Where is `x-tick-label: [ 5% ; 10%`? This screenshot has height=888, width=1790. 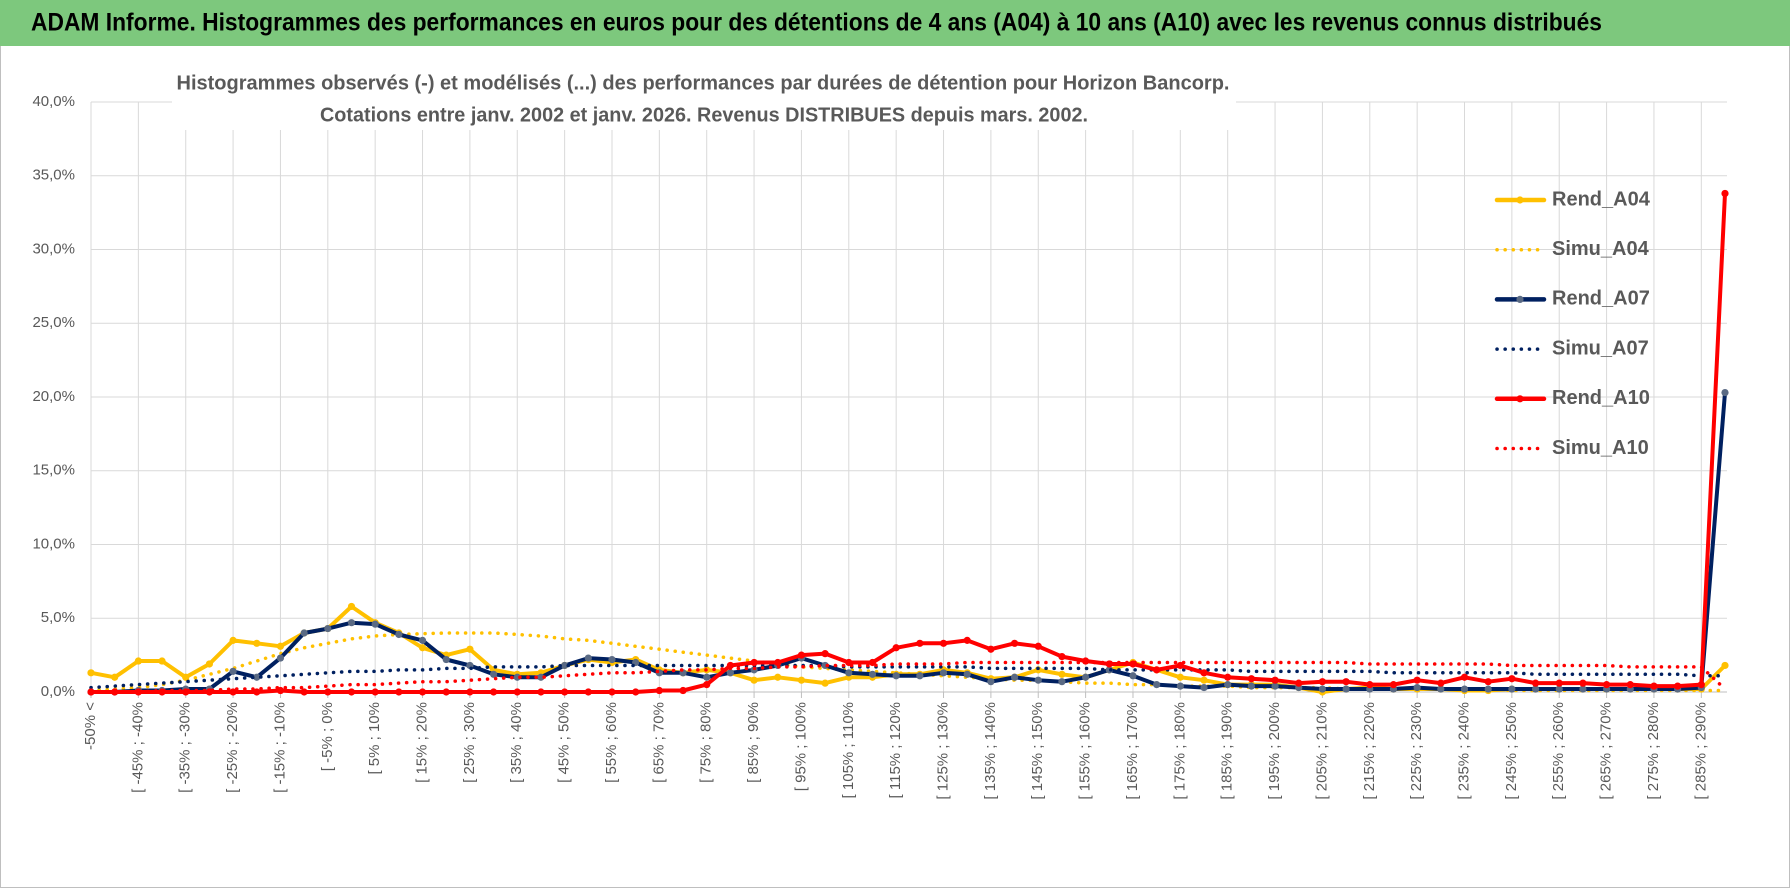
x-tick-label: [ 5% ; 10% is located at coordinates (374, 738).